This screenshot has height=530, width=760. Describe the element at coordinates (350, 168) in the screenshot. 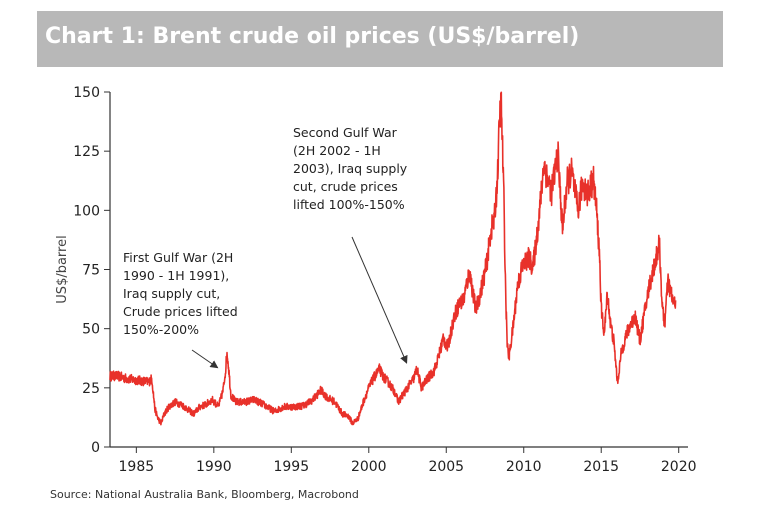

I see `annotation-text-line: 2003), Iraq supply` at that location.